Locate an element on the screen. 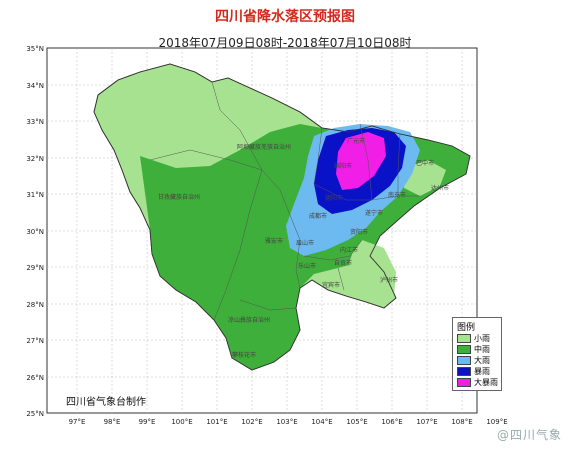  lon-label: 98°E is located at coordinates (112, 422).